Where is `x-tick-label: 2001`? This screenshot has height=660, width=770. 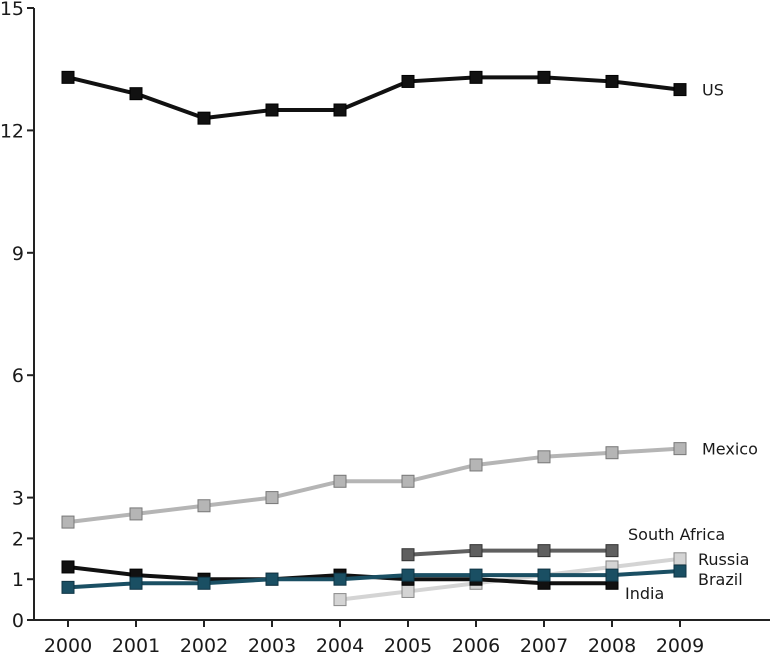
x-tick-label: 2001 is located at coordinates (136, 646).